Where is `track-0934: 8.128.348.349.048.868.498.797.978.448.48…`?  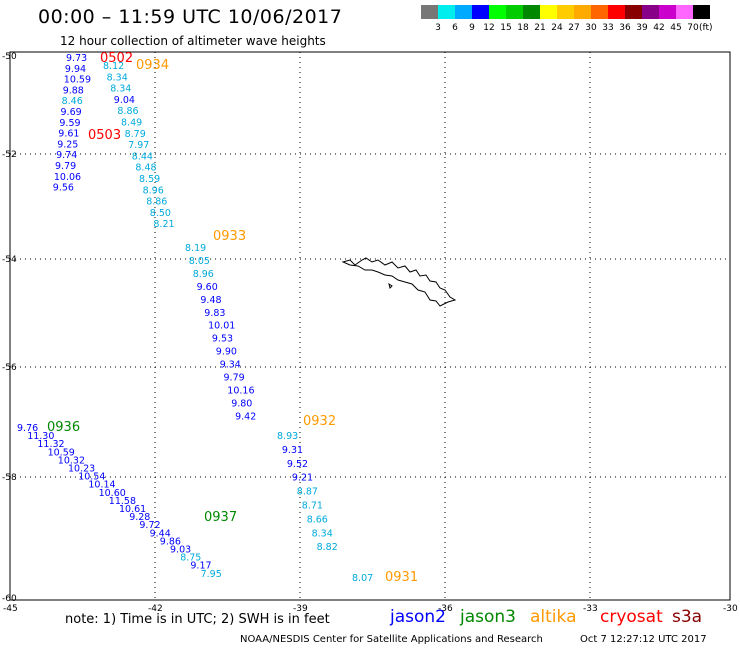 track-0934: 8.128.348.349.048.868.498.797.978.448.48… is located at coordinates (139, 144).